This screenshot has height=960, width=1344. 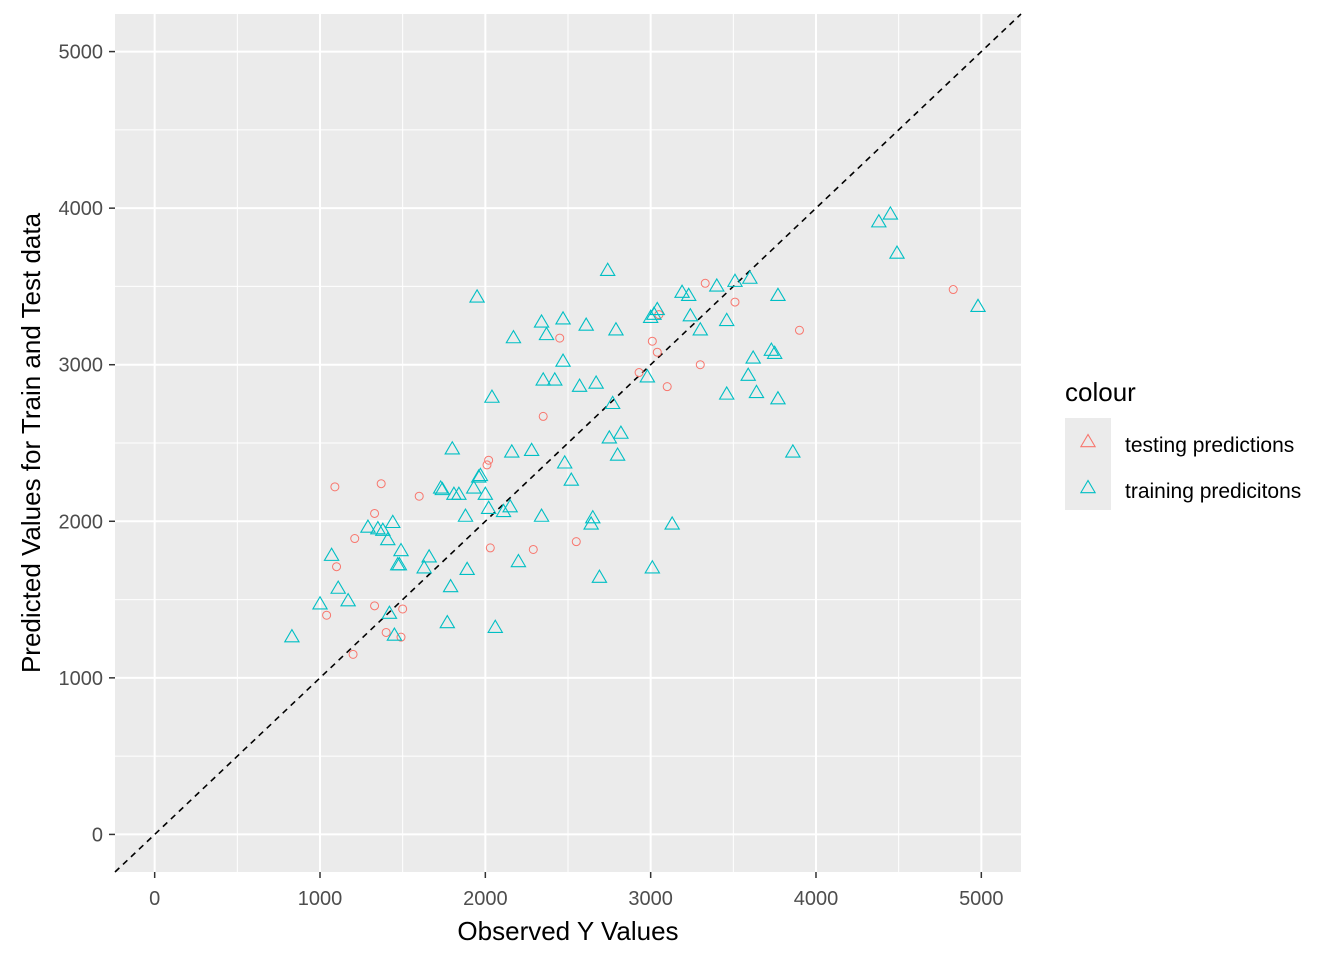 What do you see at coordinates (650, 899) in the screenshot?
I see `x-tick-label: 3000` at bounding box center [650, 899].